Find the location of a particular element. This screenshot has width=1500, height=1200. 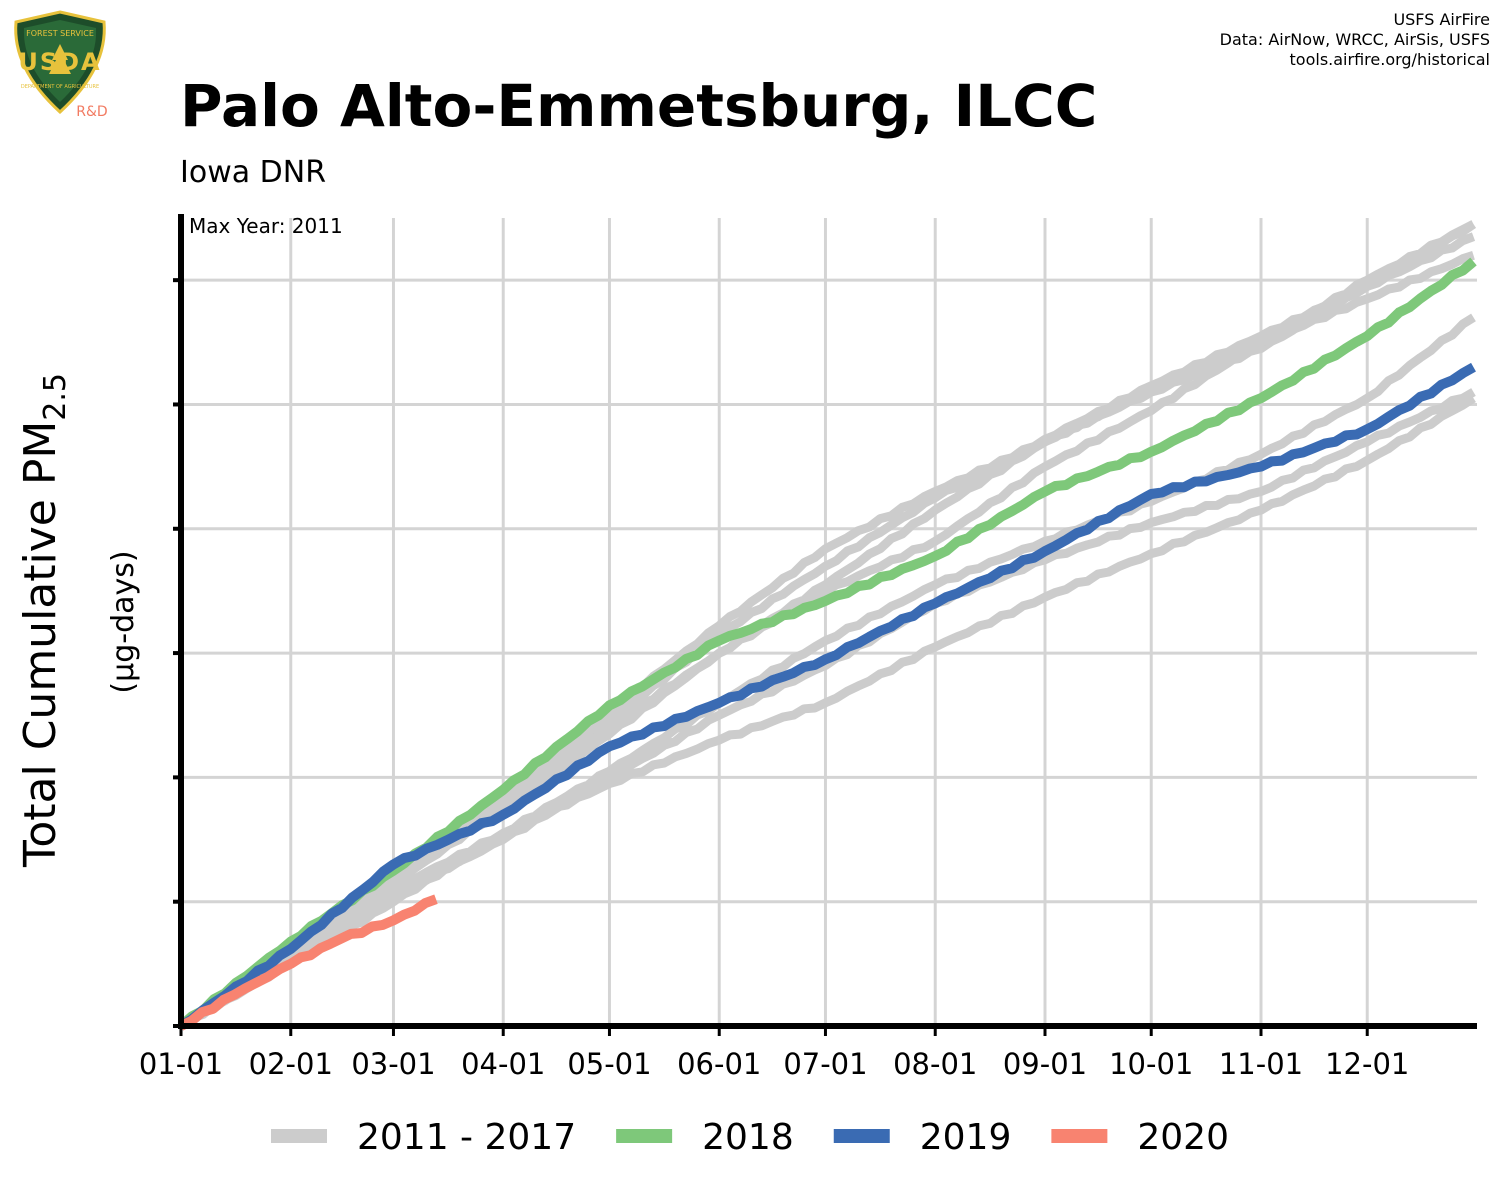

y-axis-label: Total Cumulative PM is located at coordinates (40, 644).